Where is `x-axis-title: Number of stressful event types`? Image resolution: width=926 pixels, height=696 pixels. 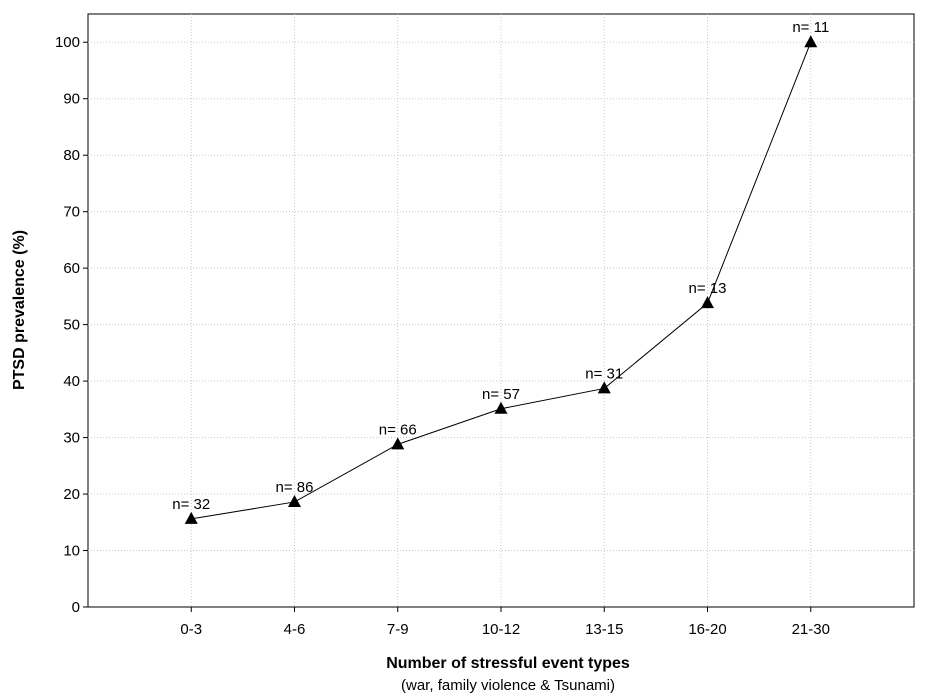
x-axis-title: Number of stressful event types is located at coordinates (508, 663).